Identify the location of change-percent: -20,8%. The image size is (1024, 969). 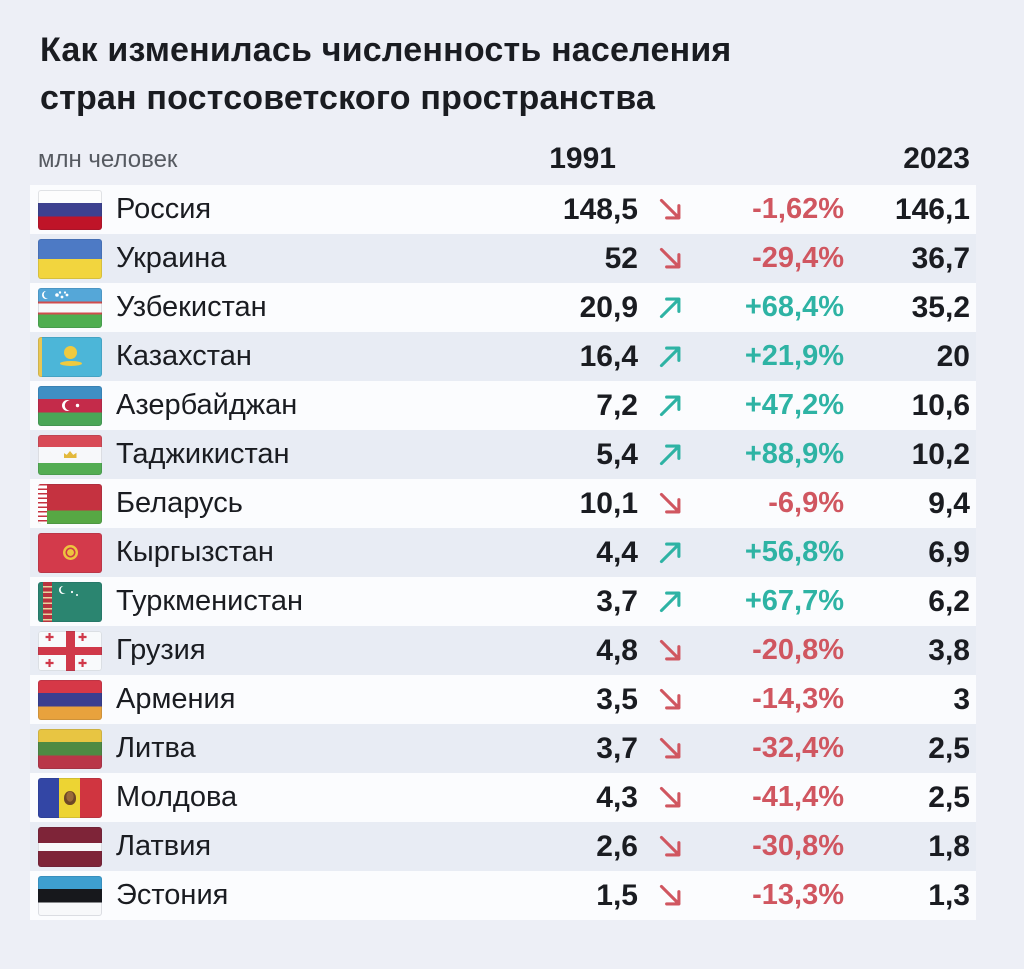
(798, 650).